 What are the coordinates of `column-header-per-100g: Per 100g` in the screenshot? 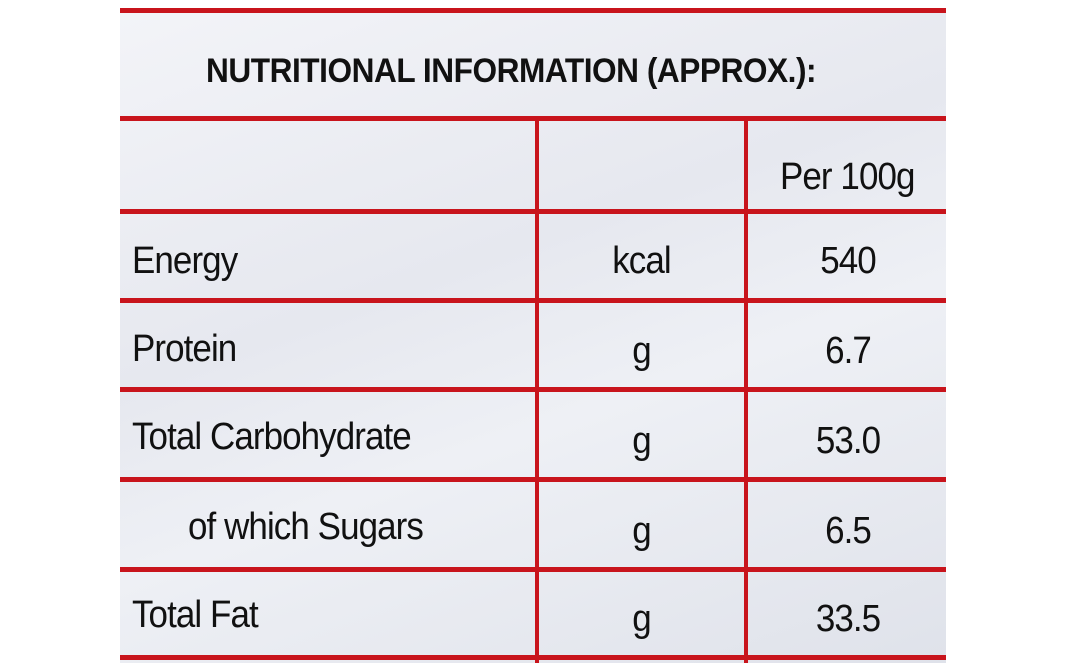 It's located at (847, 177).